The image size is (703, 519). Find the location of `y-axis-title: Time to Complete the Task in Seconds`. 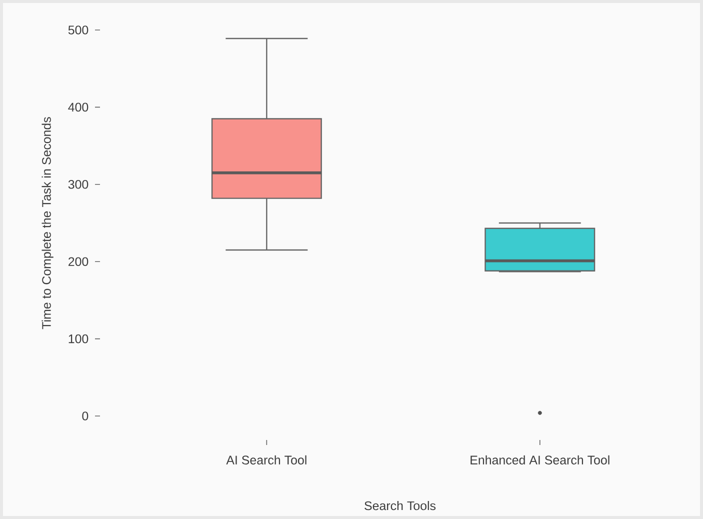

y-axis-title: Time to Complete the Task in Seconds is located at coordinates (48, 223).